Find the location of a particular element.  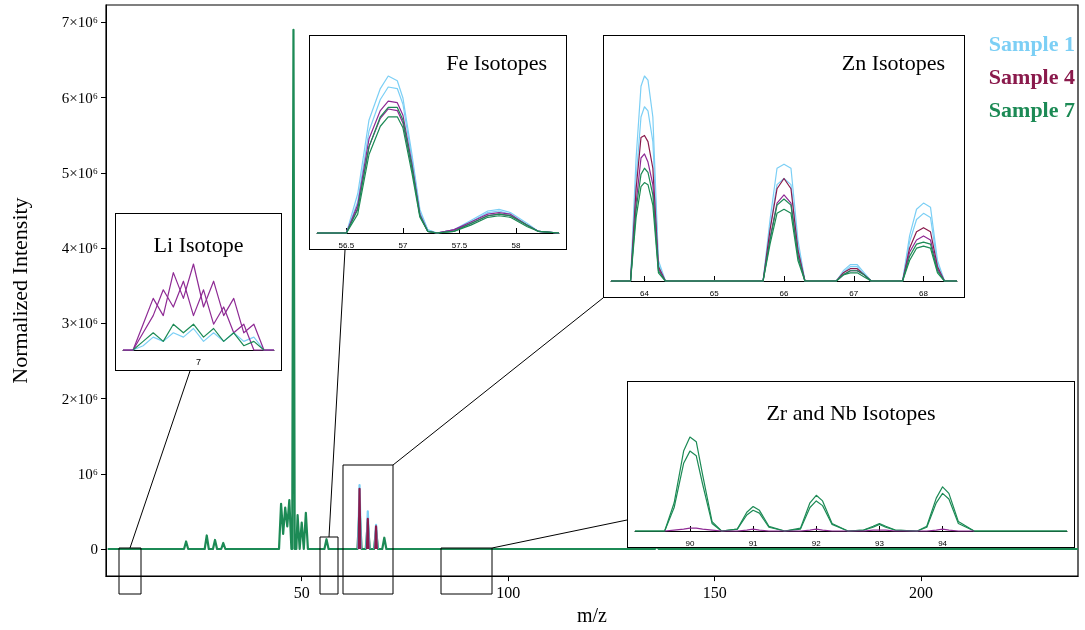

chart-title: Zr and Nb Isotopes is located at coordinates (851, 412).